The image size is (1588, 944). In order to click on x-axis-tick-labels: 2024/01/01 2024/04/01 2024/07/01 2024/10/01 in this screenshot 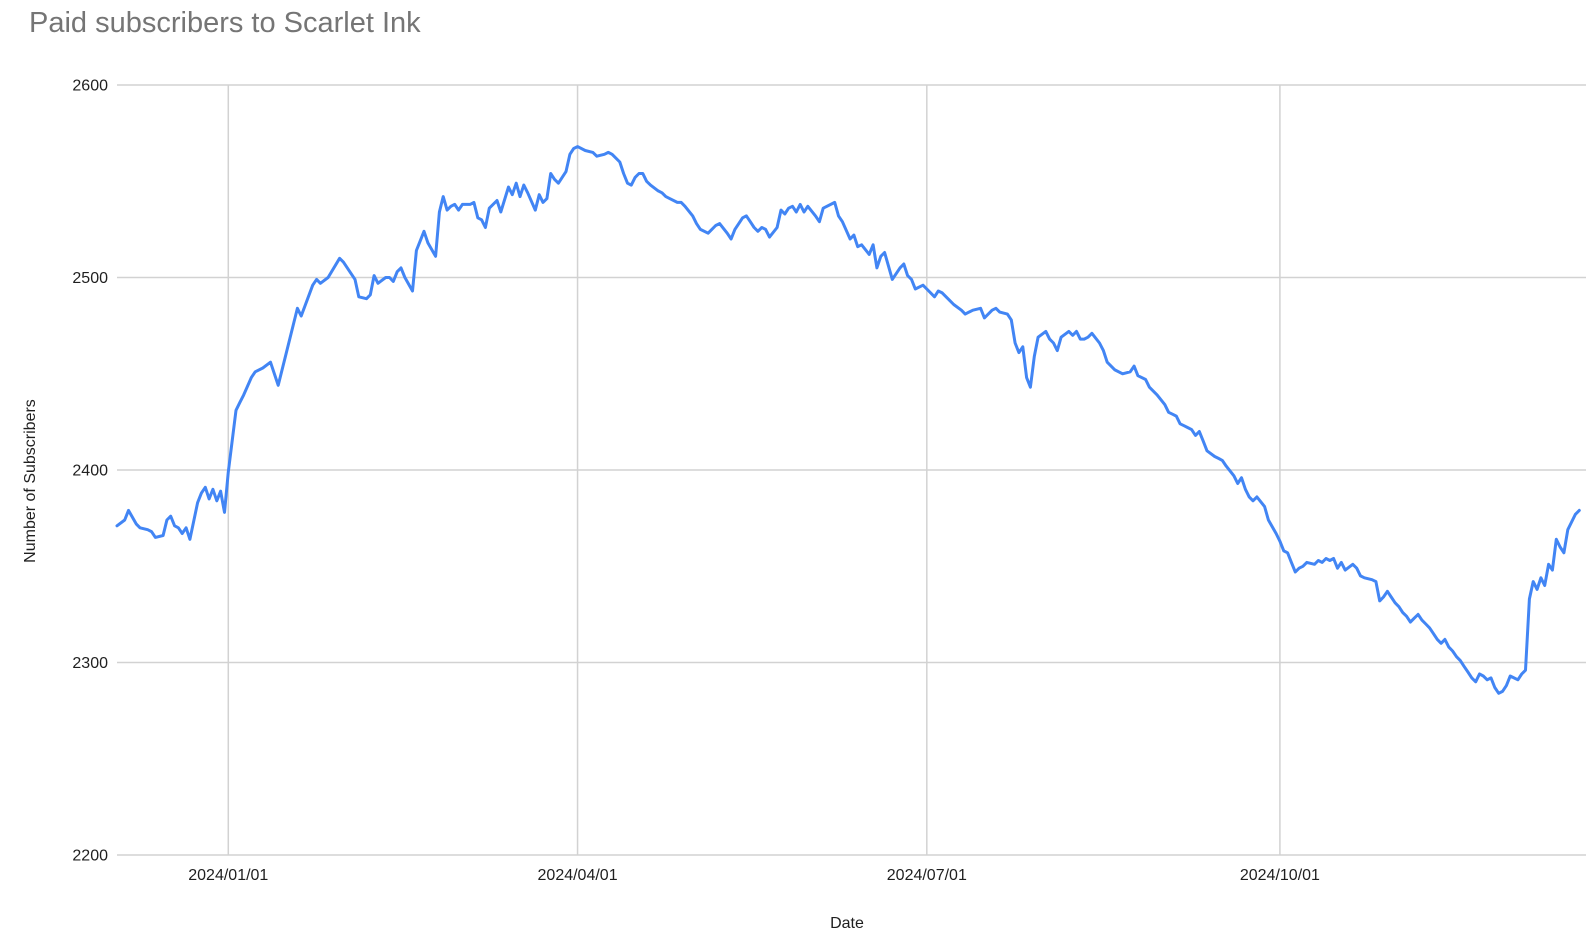, I will do `click(754, 875)`.